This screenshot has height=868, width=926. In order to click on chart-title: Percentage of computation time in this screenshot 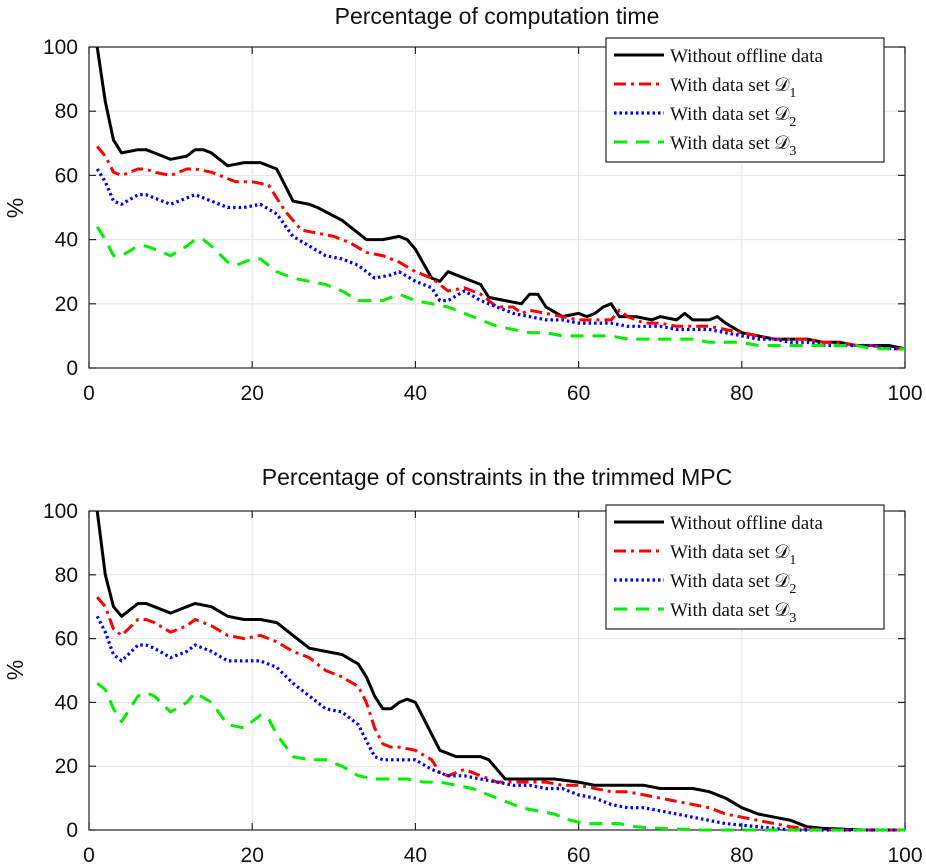, I will do `click(497, 16)`.